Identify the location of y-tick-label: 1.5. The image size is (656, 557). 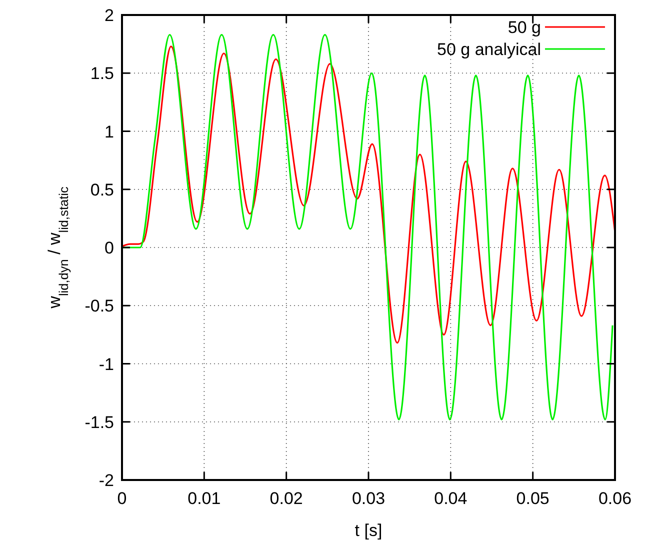
(102, 74).